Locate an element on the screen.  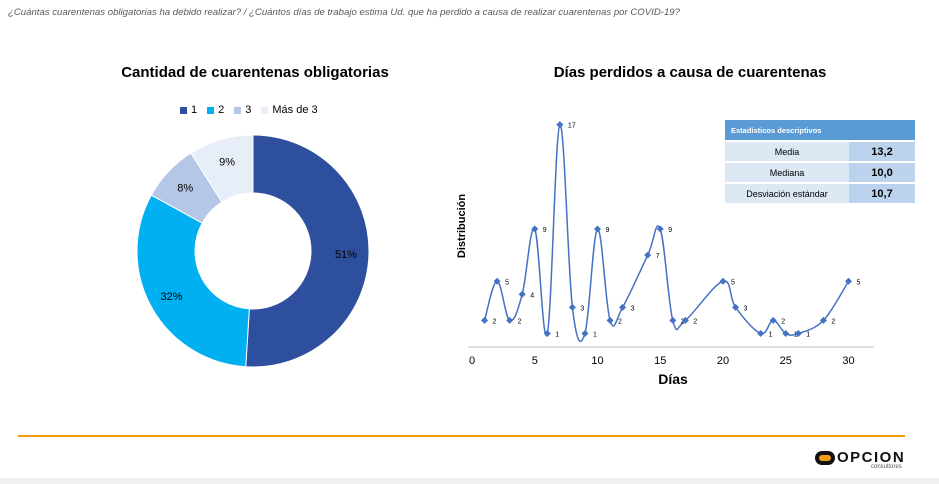
x-tick-label: 10 is located at coordinates (597, 361).